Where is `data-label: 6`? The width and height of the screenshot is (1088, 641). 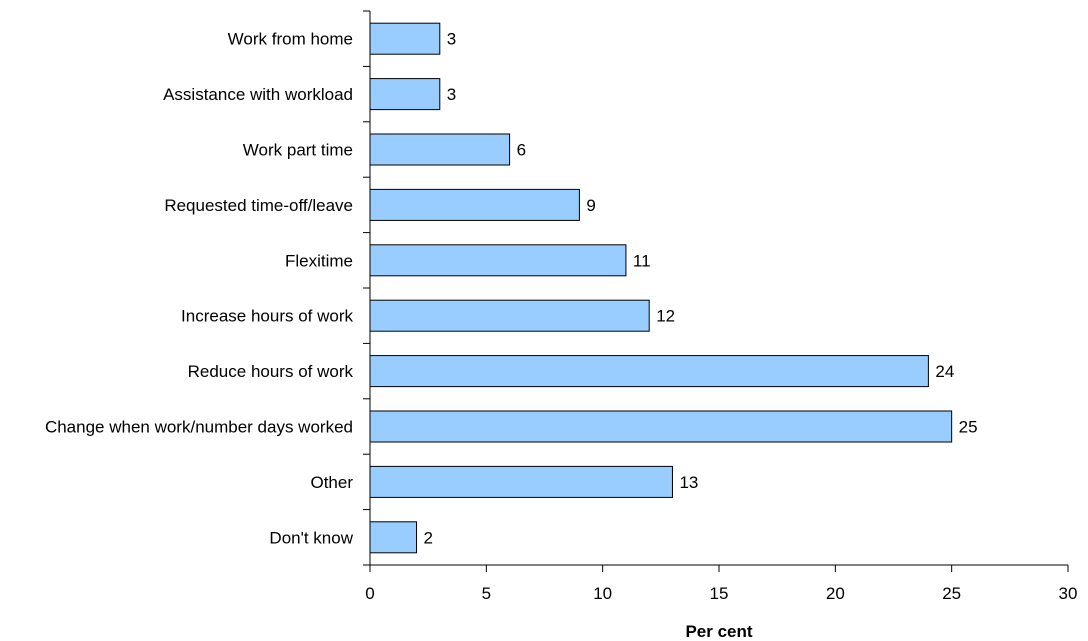
data-label: 6 is located at coordinates (521, 150).